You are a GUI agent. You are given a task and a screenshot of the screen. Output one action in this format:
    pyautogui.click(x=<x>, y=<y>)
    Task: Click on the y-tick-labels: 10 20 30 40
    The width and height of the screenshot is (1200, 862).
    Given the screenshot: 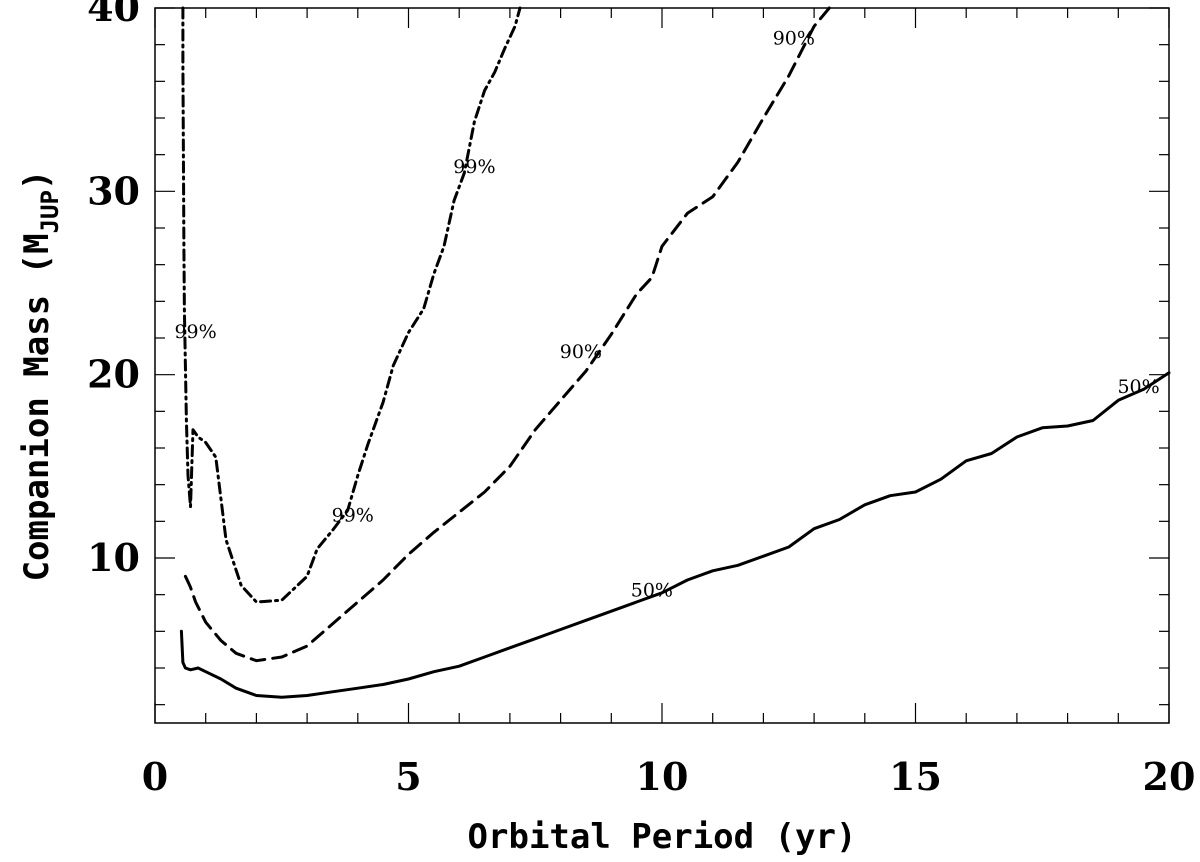 What is the action you would take?
    pyautogui.click(x=113, y=290)
    